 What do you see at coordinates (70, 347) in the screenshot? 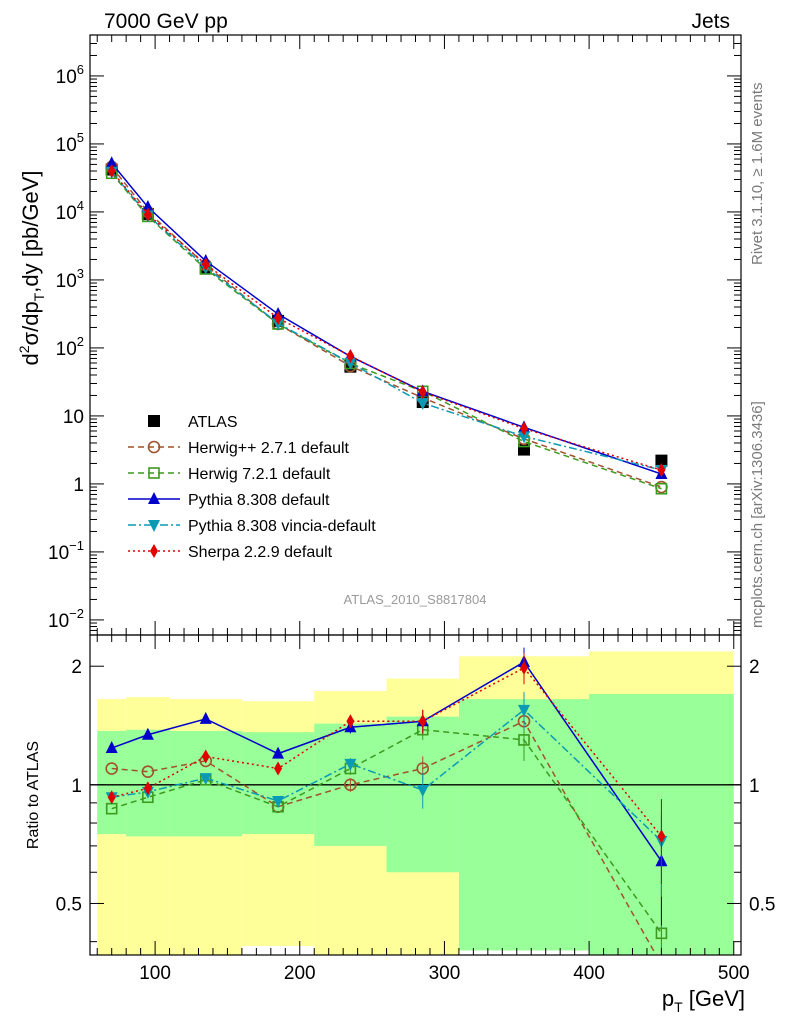
I see `main-y-tick-label: 10²` at bounding box center [70, 347].